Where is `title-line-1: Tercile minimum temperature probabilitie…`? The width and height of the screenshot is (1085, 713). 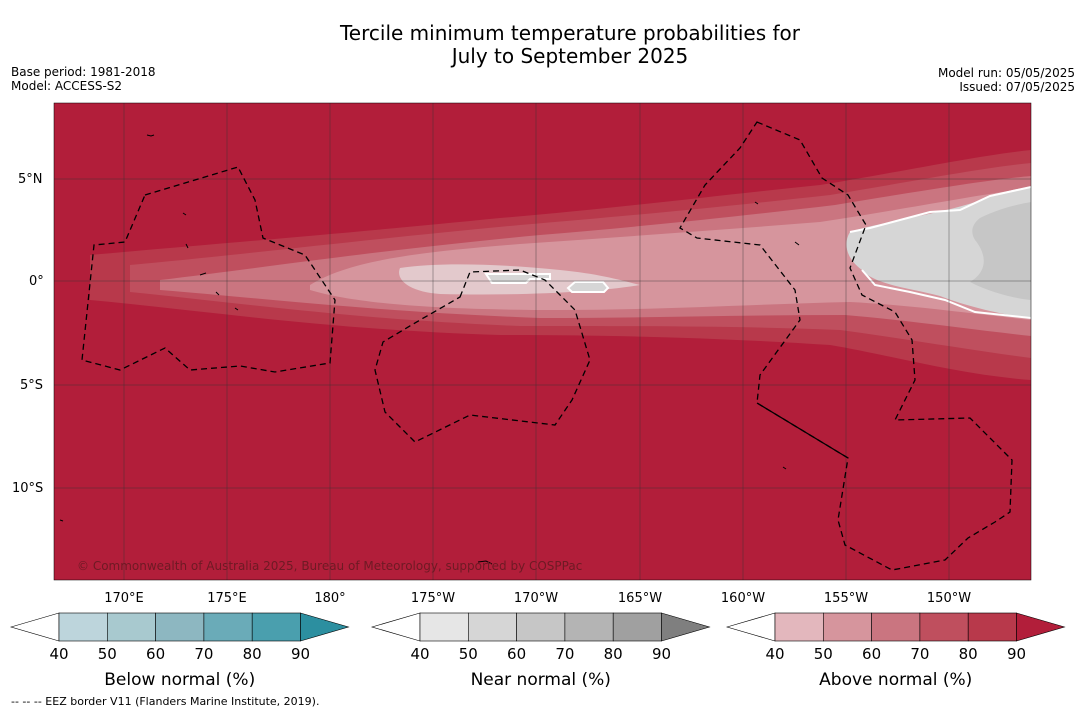
title-line-1: Tercile minimum temperature probabilitie… is located at coordinates (570, 33).